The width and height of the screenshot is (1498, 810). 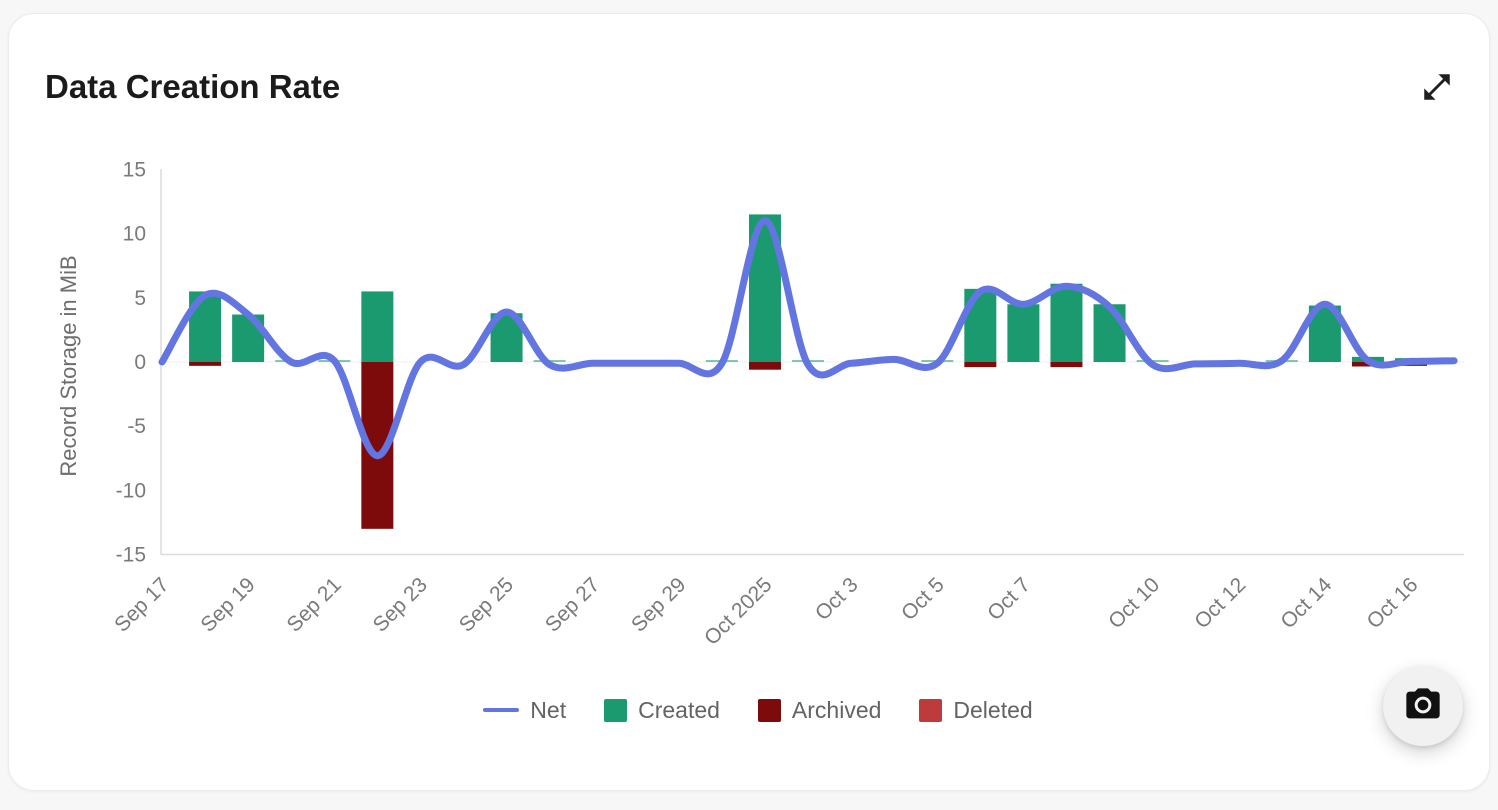 I want to click on legend-label-net: Net, so click(x=548, y=709).